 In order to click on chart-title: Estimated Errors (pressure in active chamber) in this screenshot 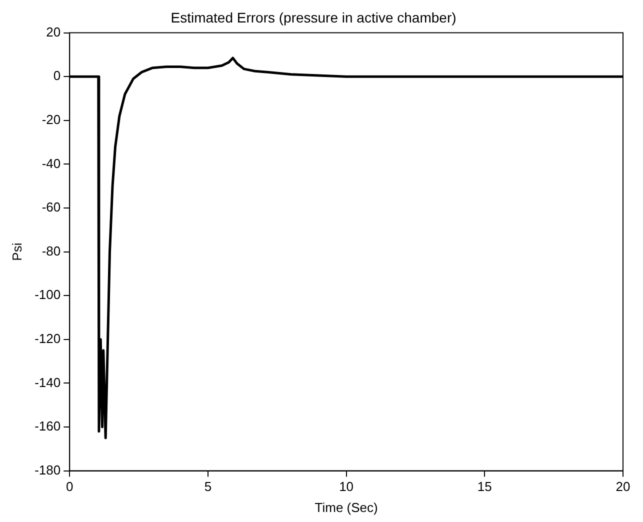, I will do `click(313, 17)`.